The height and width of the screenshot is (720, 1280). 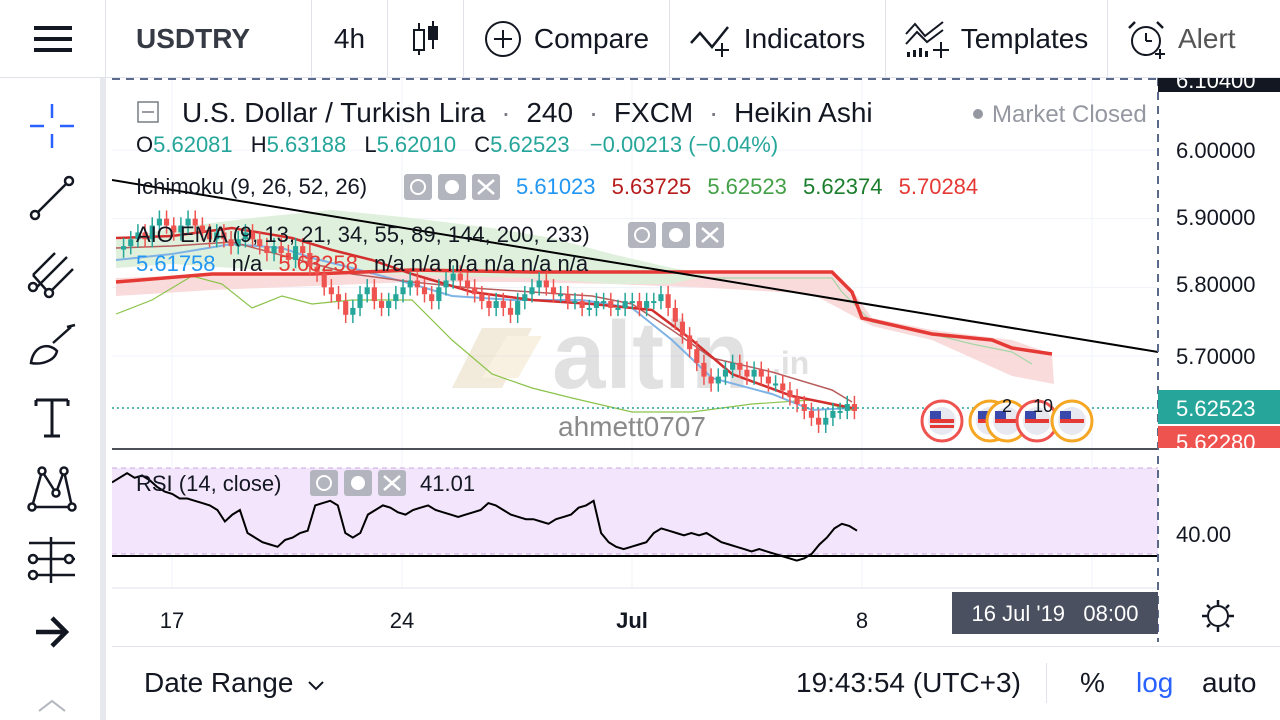 What do you see at coordinates (209, 39) in the screenshot?
I see `symbol-search-button: USDTRY` at bounding box center [209, 39].